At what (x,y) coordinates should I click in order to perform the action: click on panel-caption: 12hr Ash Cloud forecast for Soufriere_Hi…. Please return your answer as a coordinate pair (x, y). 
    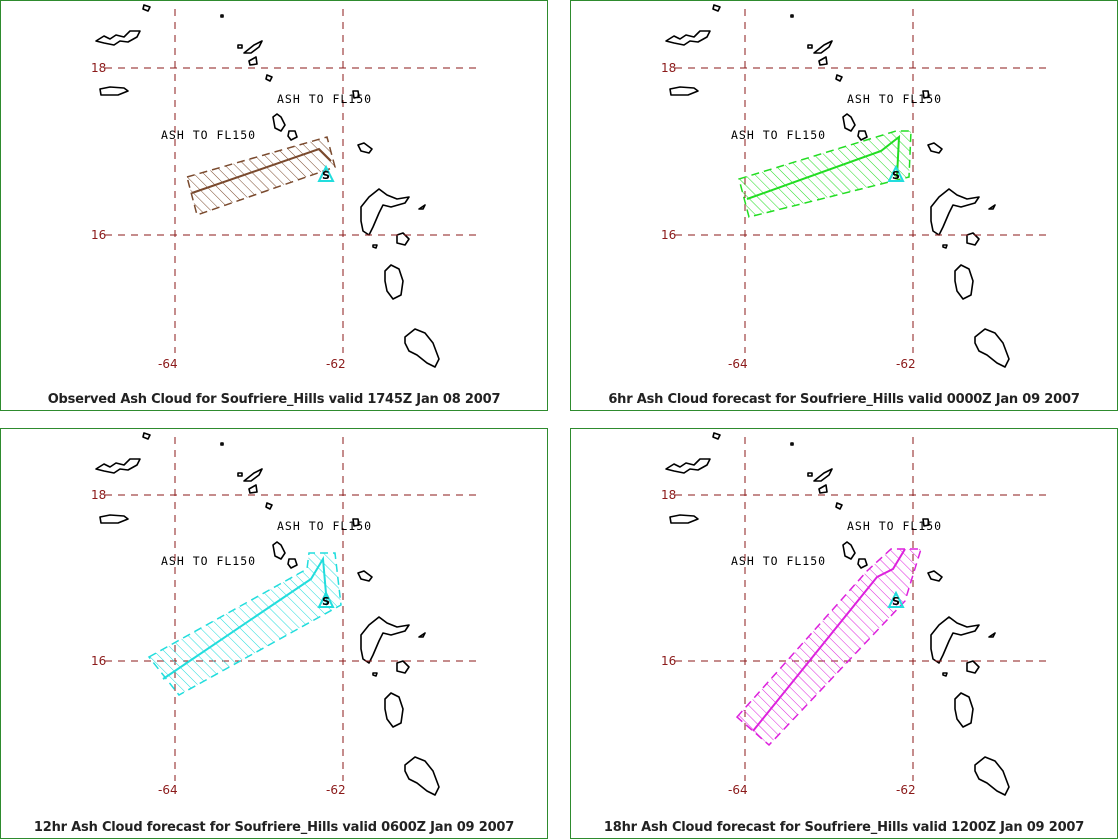
    Looking at the image, I should click on (274, 827).